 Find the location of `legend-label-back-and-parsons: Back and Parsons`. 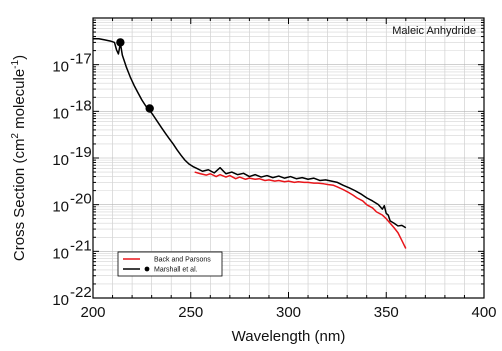

legend-label-back-and-parsons: Back and Parsons is located at coordinates (182, 260).